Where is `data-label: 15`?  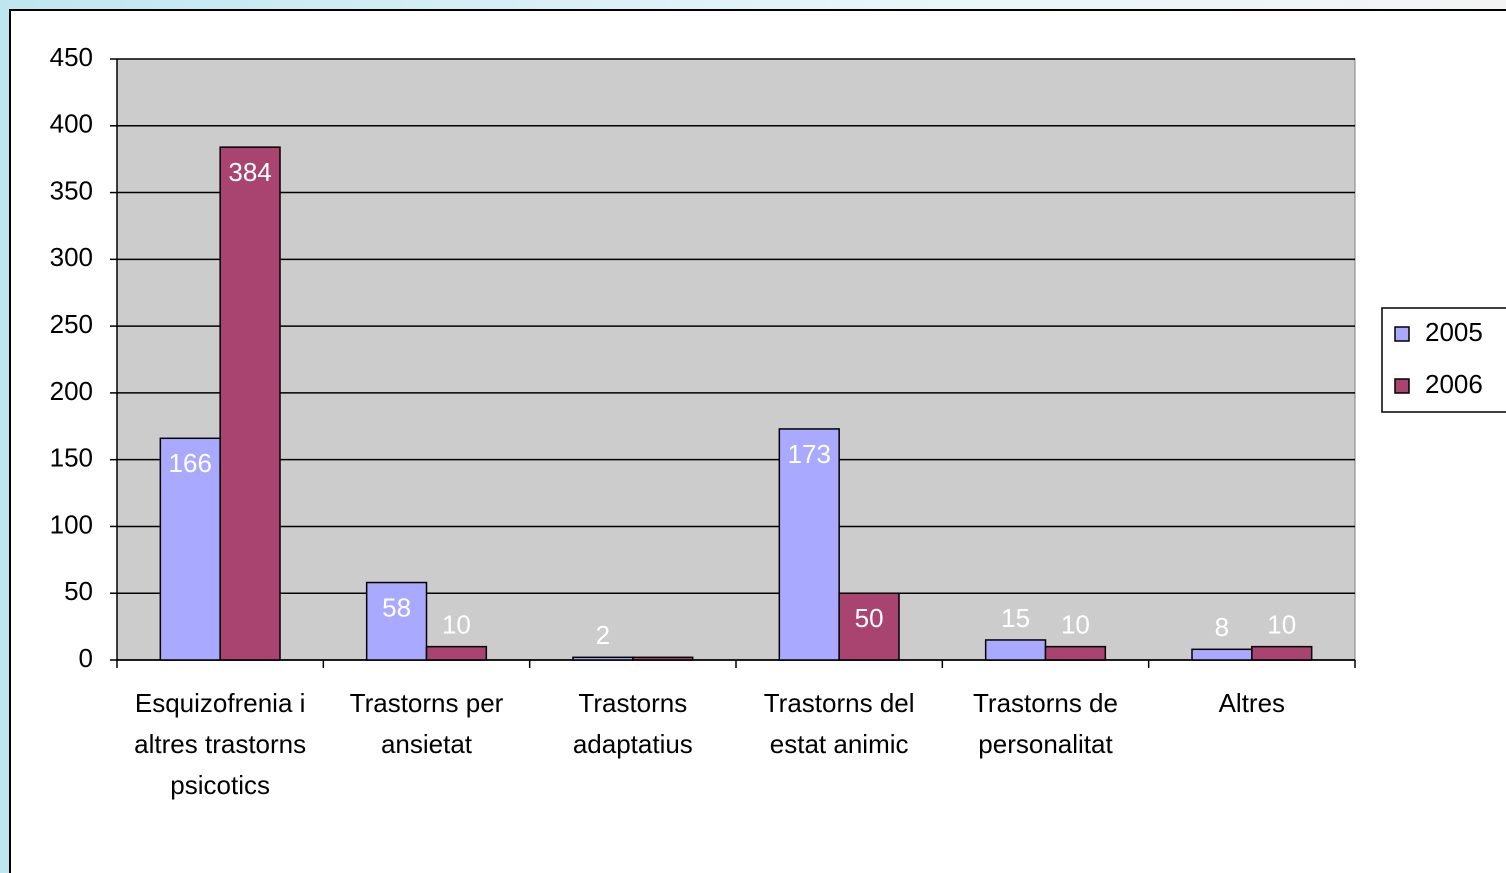
data-label: 15 is located at coordinates (1015, 618).